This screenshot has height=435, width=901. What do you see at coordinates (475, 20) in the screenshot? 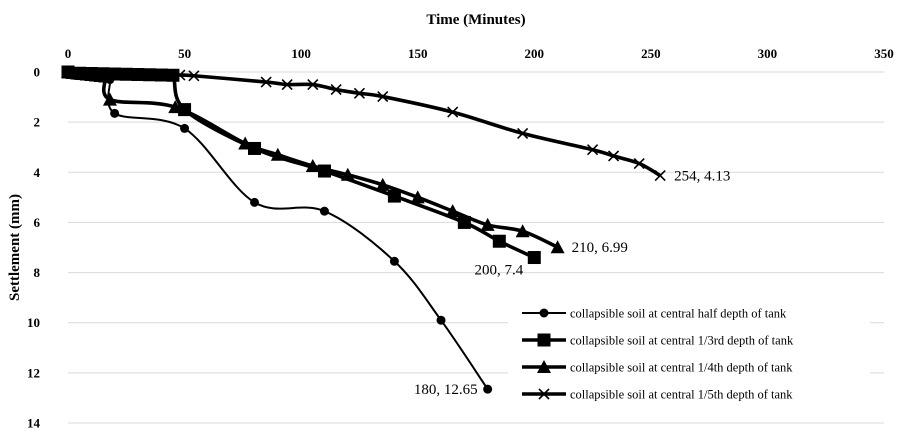
I see `x-axis-title: Time (Minutes)` at bounding box center [475, 20].